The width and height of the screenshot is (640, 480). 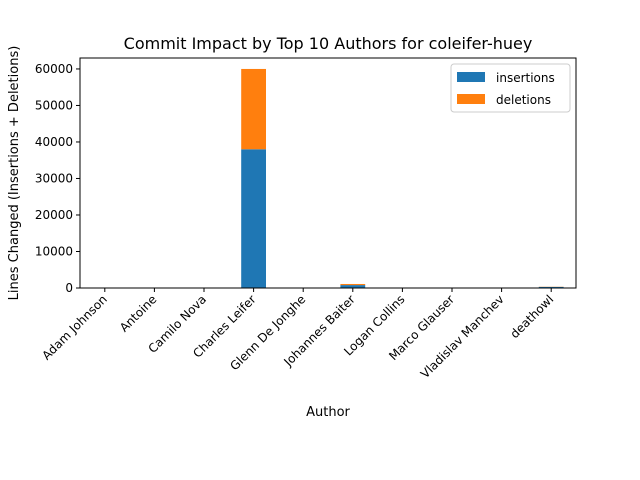 I want to click on y-axis-label: Lines Changed (Insertions + Deletions), so click(x=14, y=173).